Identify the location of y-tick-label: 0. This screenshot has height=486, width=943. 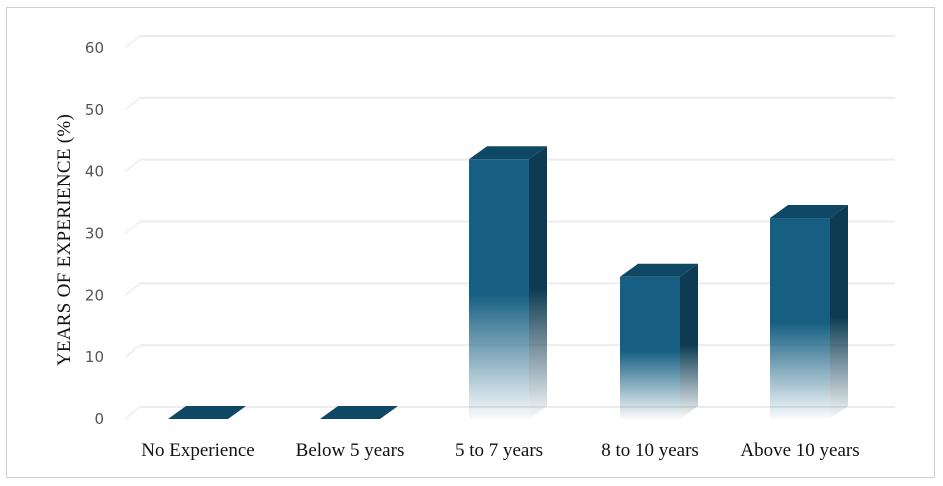
(99, 419).